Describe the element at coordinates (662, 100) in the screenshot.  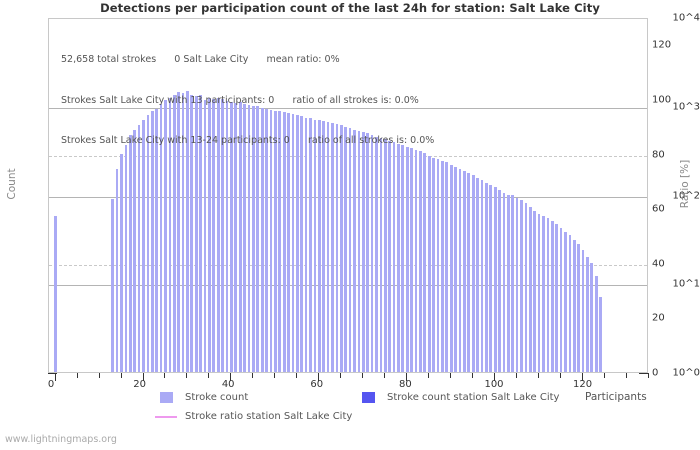
I see `y-right-tick-100: 100` at that location.